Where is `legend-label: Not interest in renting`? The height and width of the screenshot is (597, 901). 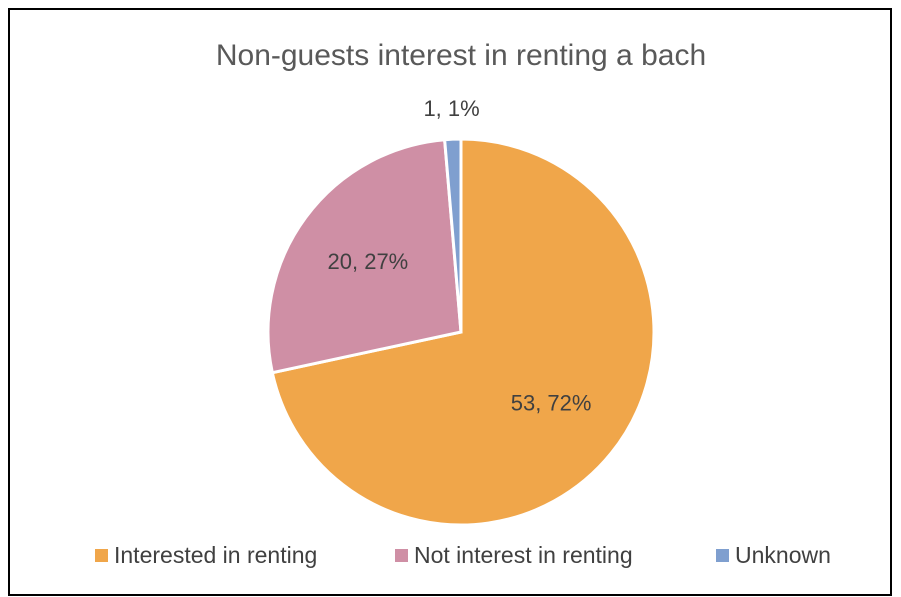
legend-label: Not interest in renting is located at coordinates (523, 555).